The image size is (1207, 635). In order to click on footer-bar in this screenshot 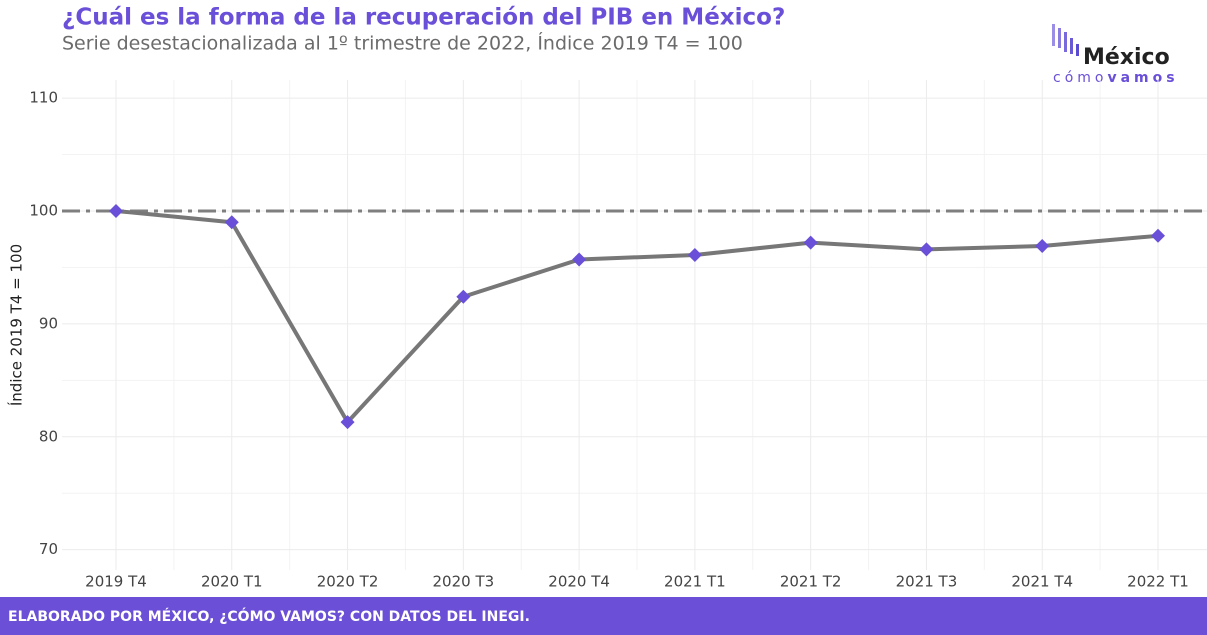, I will do `click(603, 616)`.